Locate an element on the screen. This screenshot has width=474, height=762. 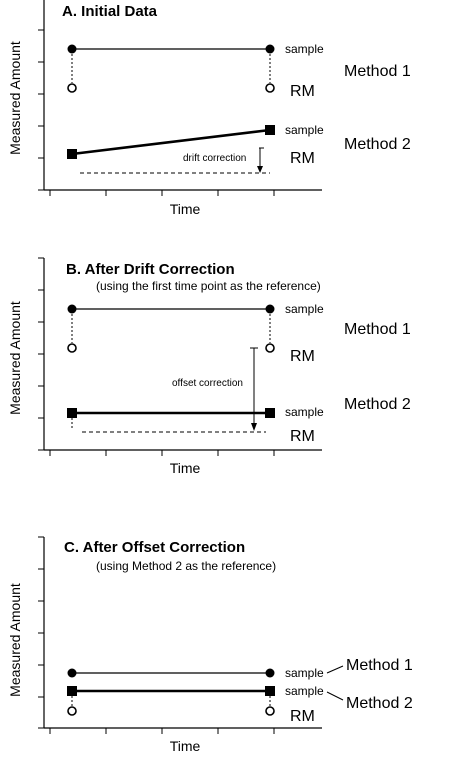
panel-c-sample-label-1: sample is located at coordinates (304, 673).